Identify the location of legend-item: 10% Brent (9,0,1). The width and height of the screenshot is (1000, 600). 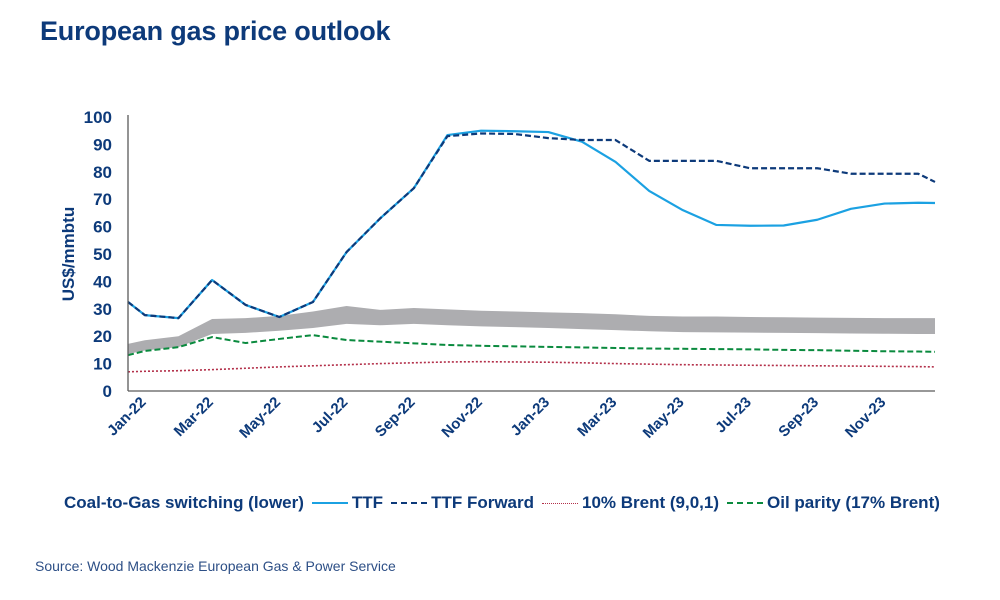
(629, 503).